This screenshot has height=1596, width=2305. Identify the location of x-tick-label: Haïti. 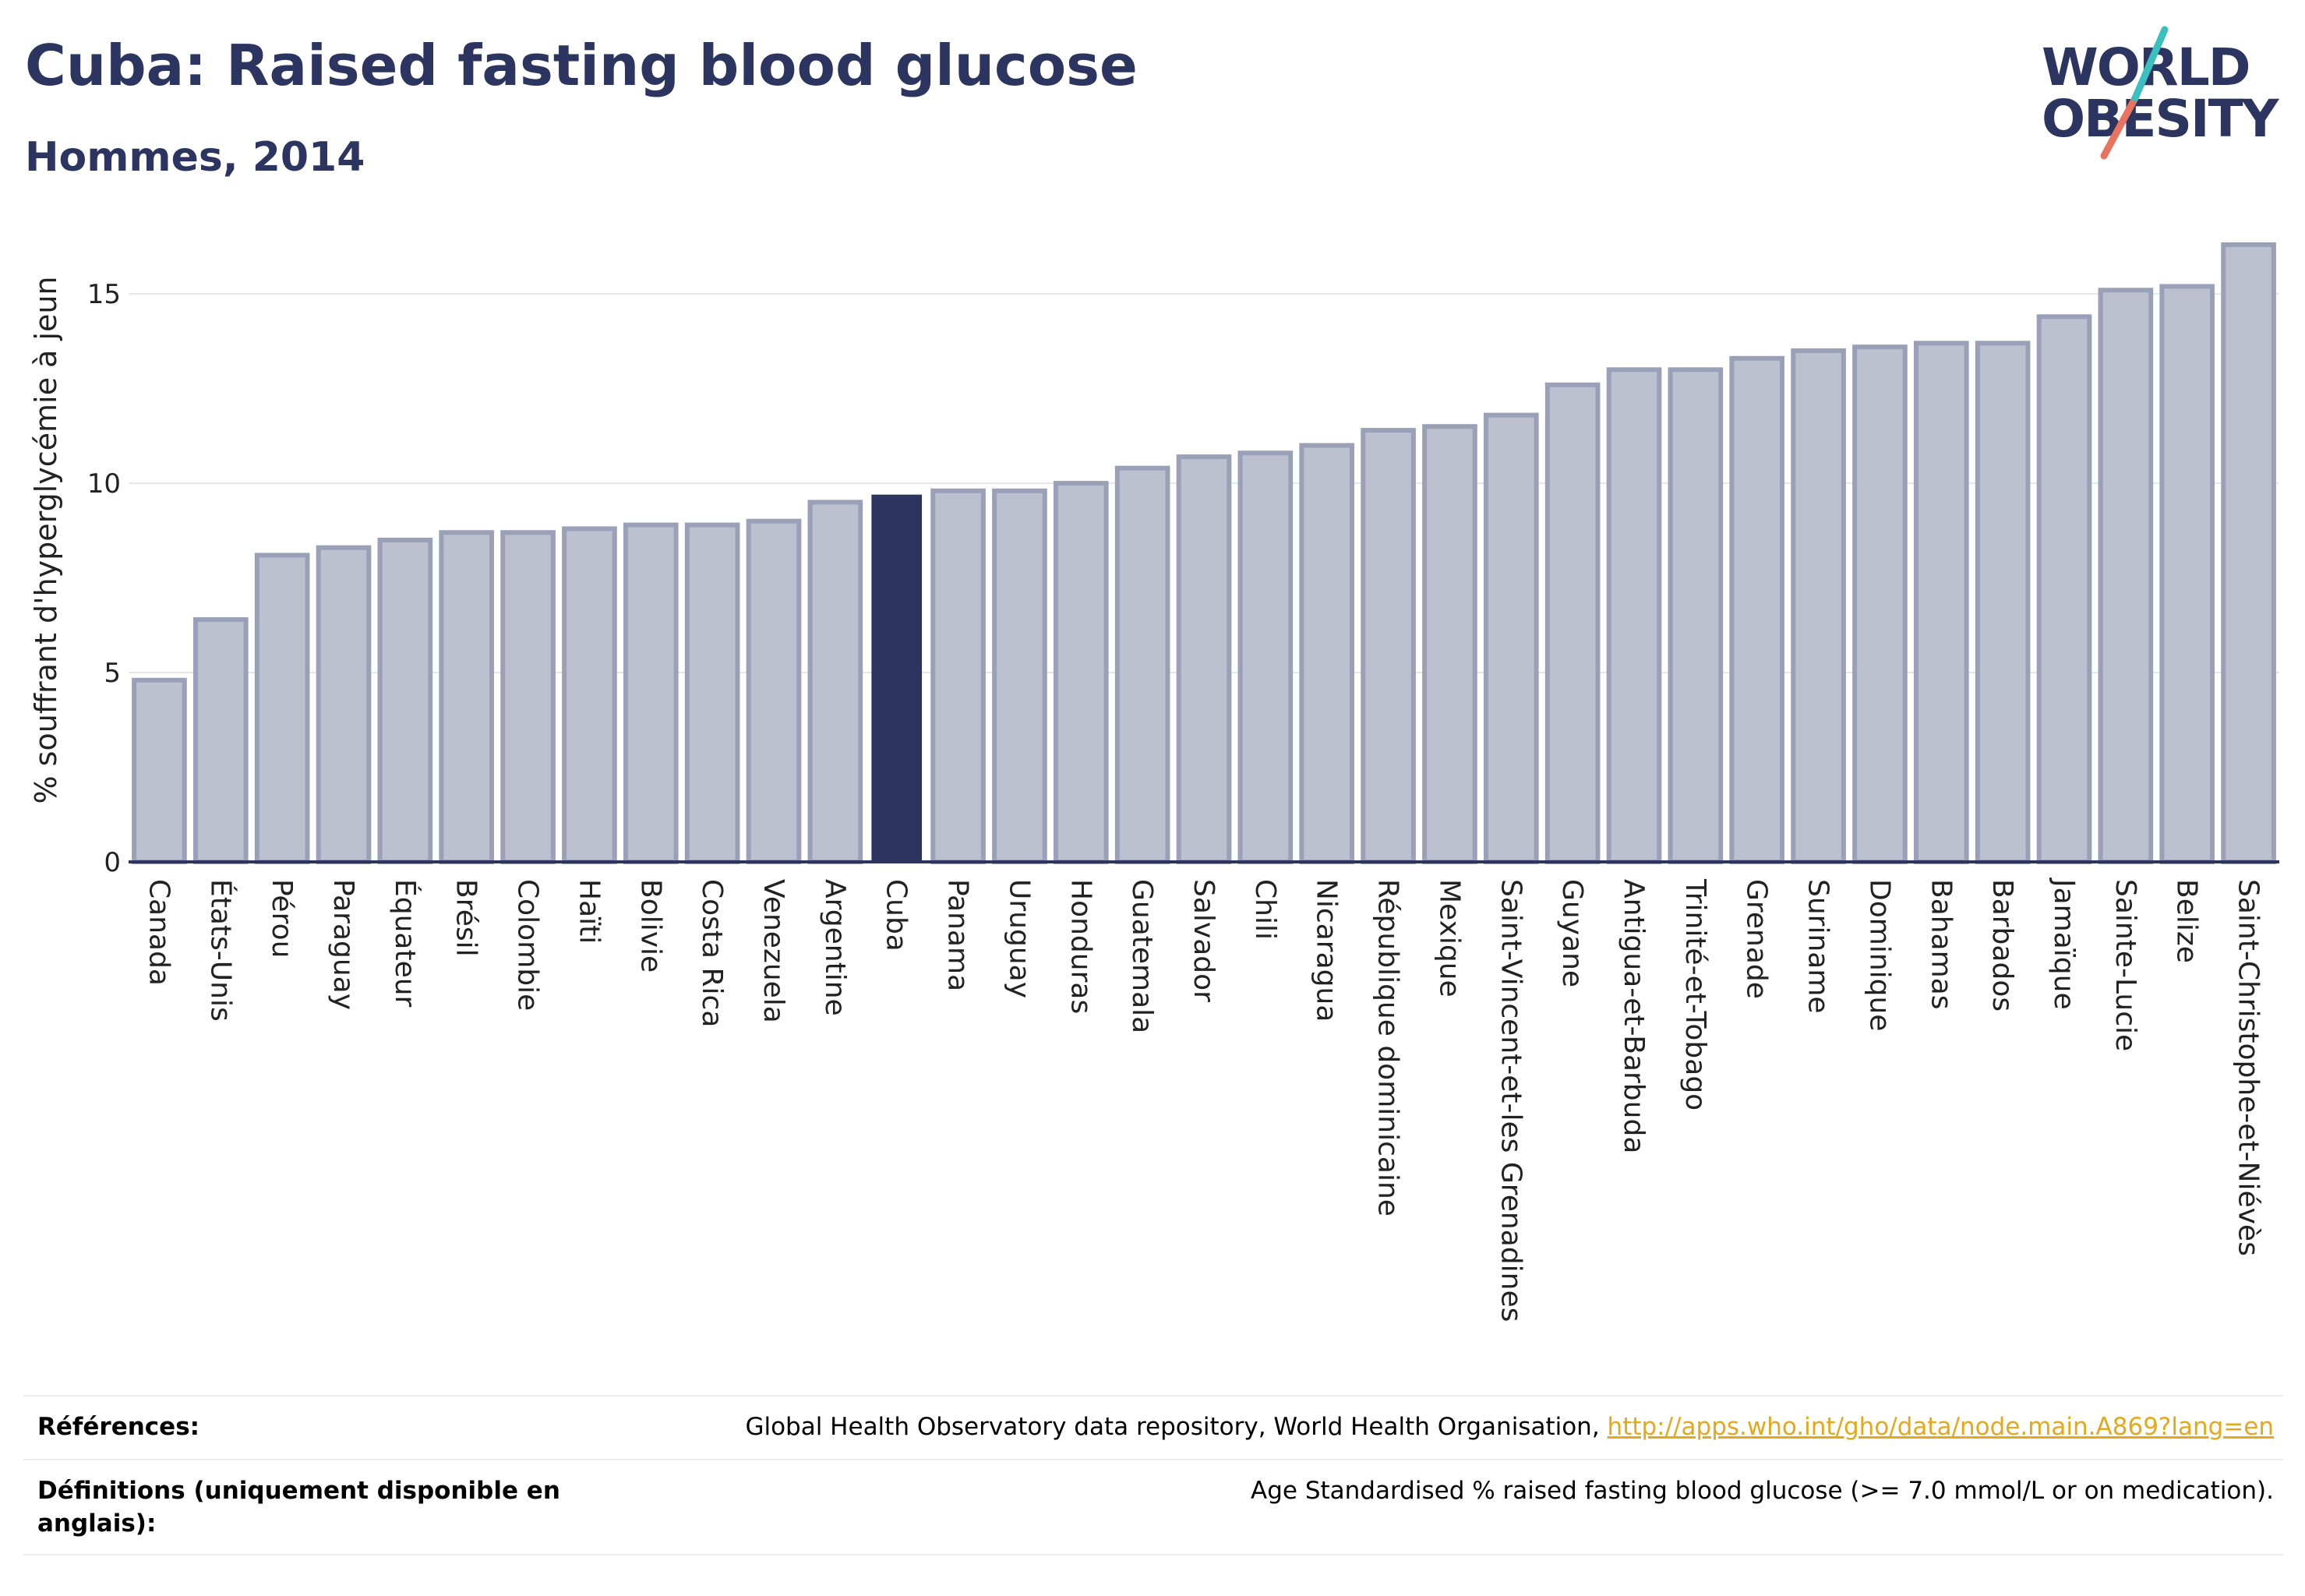
(589, 911).